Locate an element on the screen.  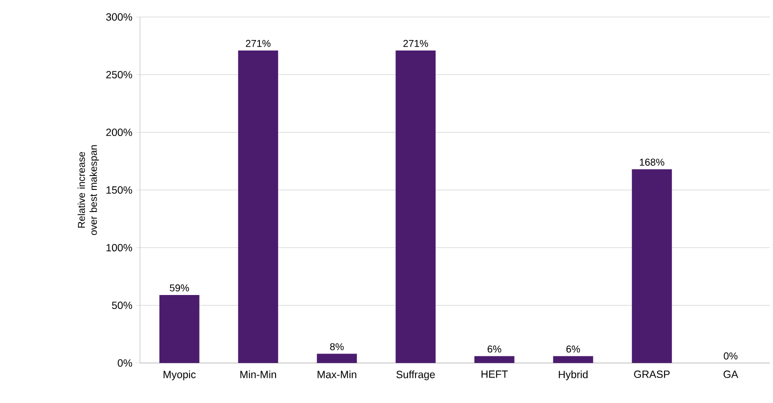
y-tick-label: 0% is located at coordinates (125, 363).